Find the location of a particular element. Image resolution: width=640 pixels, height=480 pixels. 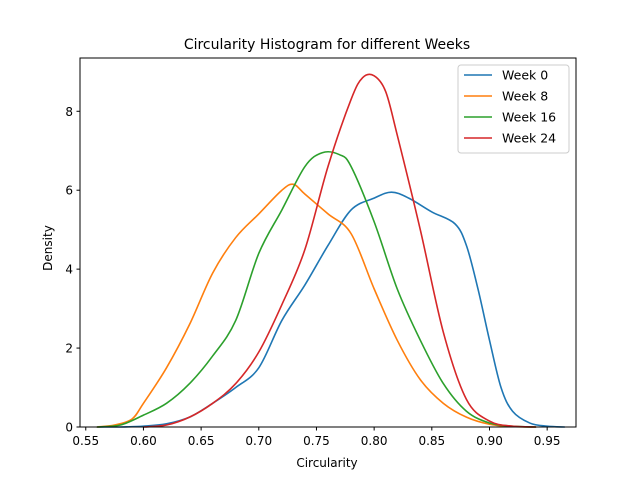

y-tick-label: 6 is located at coordinates (69, 191).